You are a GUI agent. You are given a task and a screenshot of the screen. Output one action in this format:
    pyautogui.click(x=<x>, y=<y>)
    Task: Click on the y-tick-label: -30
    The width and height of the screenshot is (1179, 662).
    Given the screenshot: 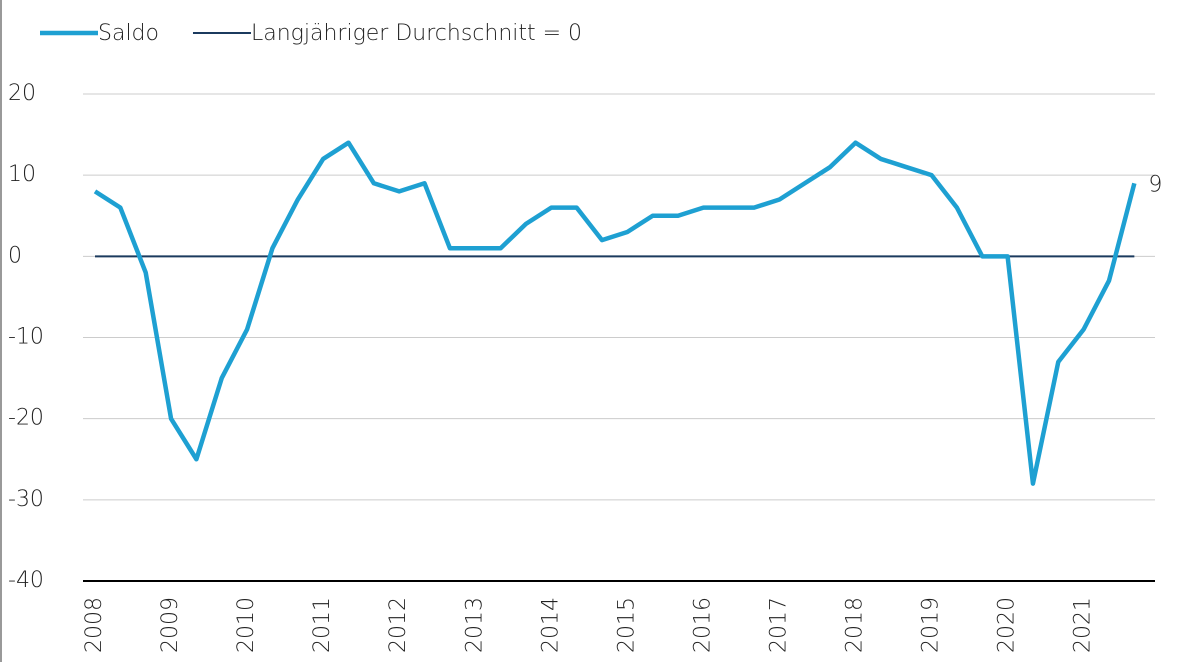 What is the action you would take?
    pyautogui.click(x=26, y=499)
    